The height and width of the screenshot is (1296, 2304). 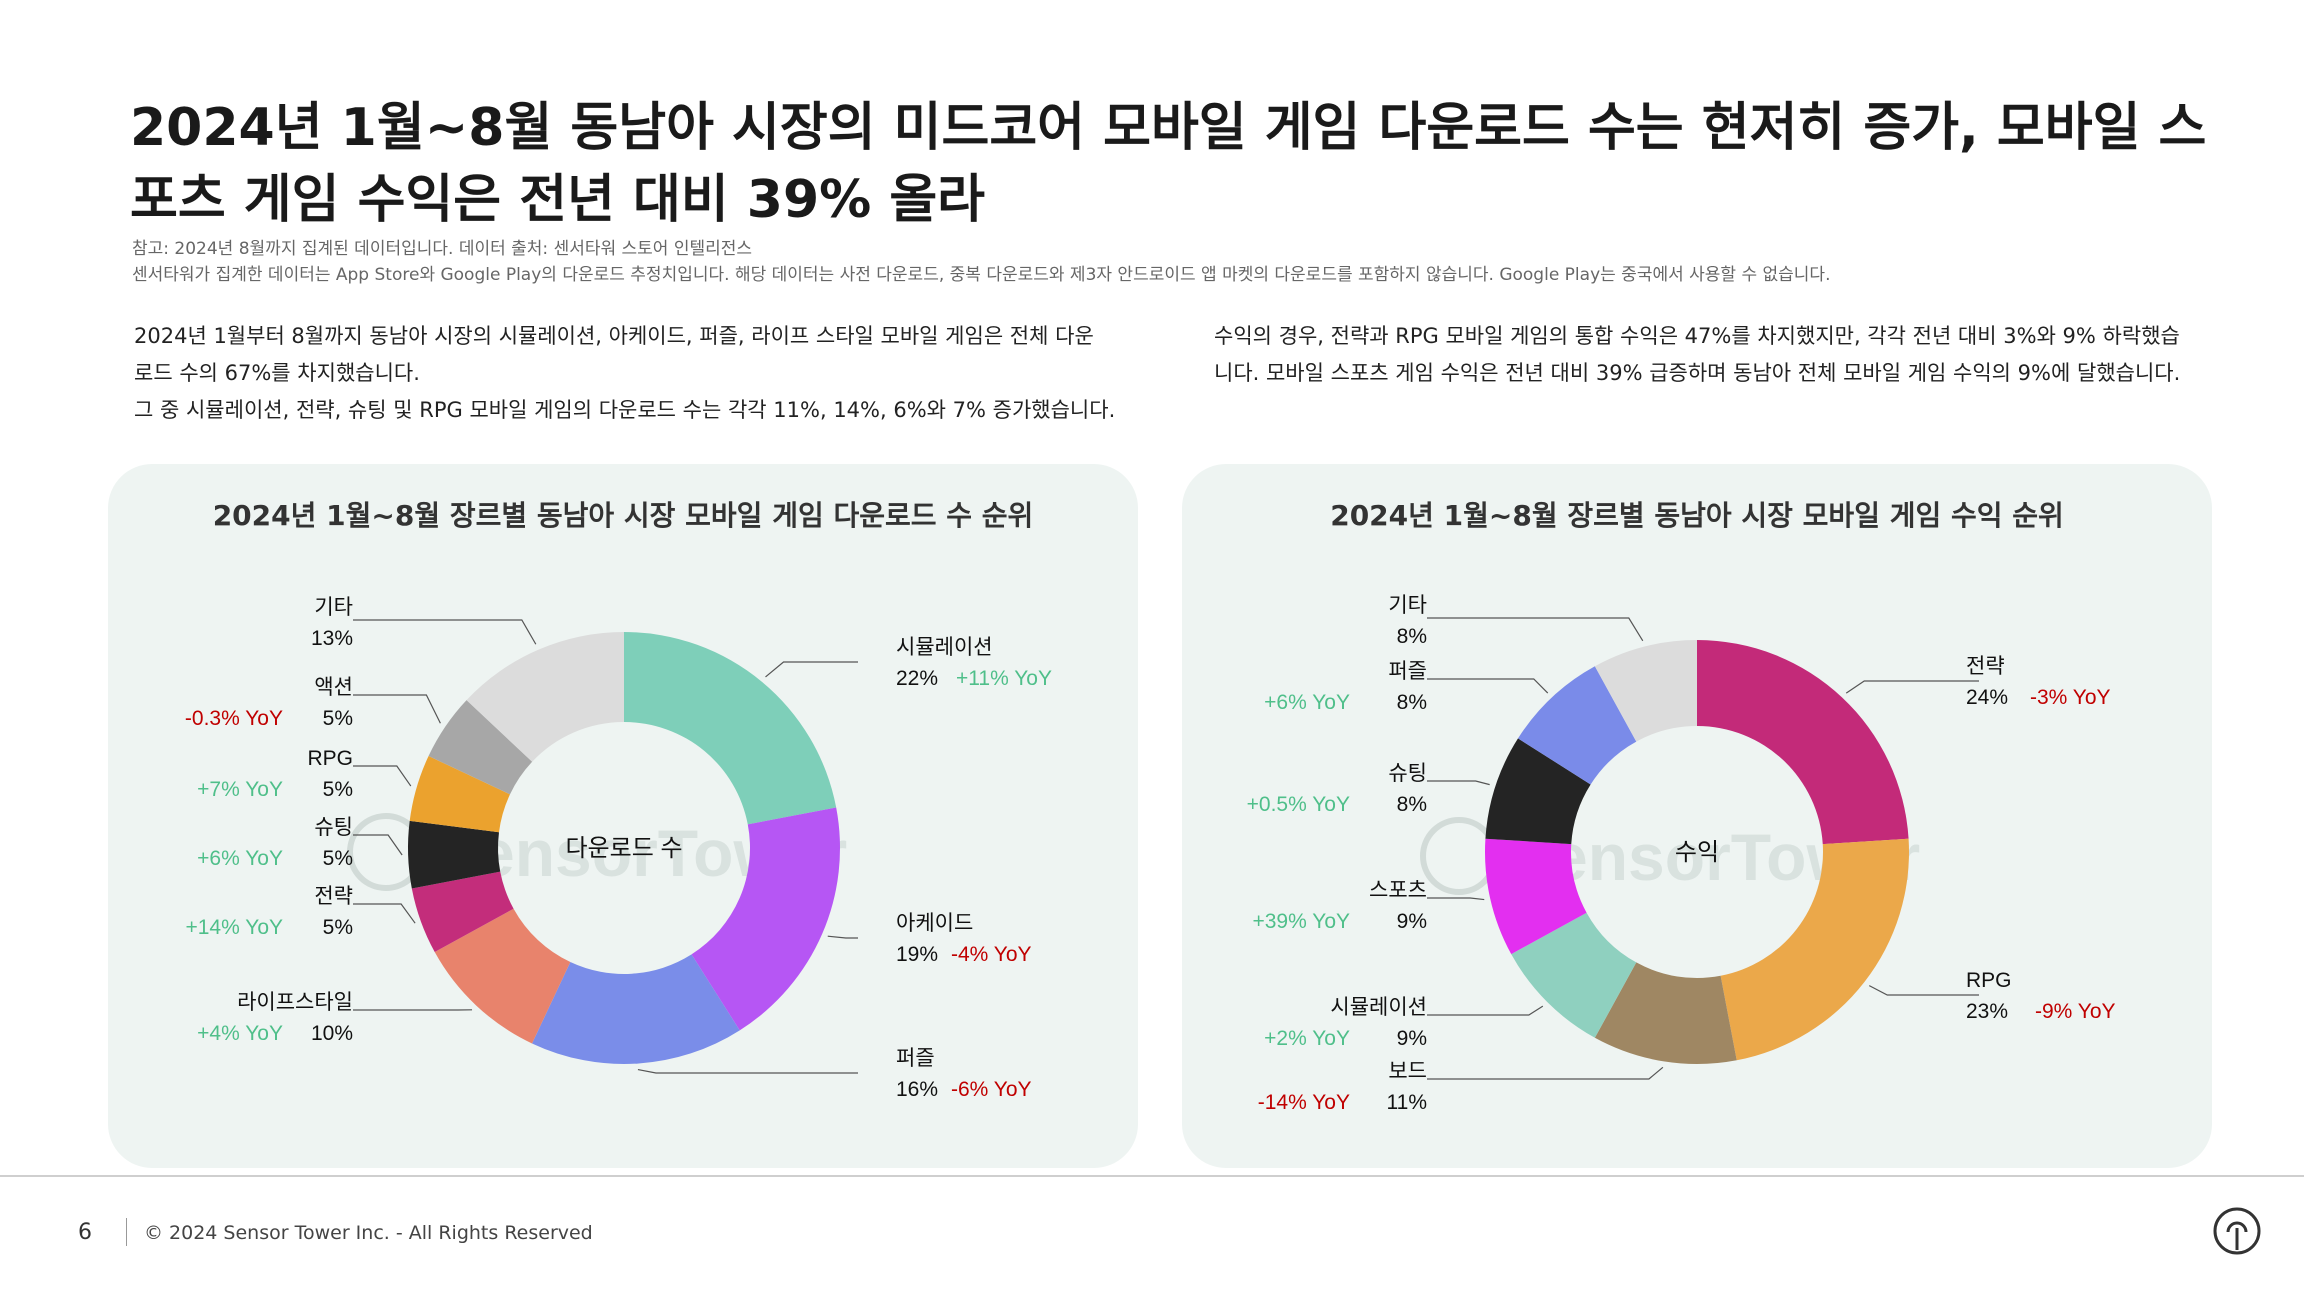 What do you see at coordinates (1004, 678) in the screenshot?
I see `slice-yoy-label: +11% YoY` at bounding box center [1004, 678].